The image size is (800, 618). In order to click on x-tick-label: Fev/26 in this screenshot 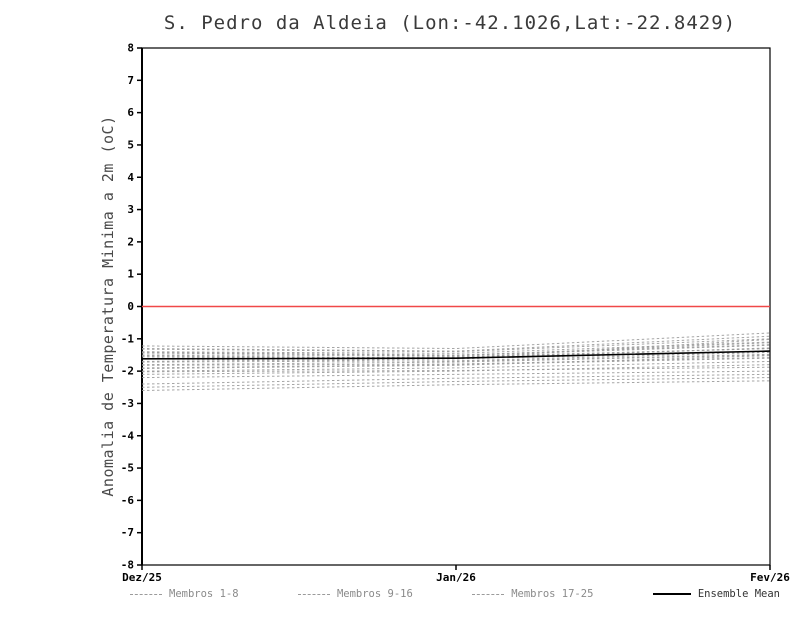, I will do `click(770, 577)`.